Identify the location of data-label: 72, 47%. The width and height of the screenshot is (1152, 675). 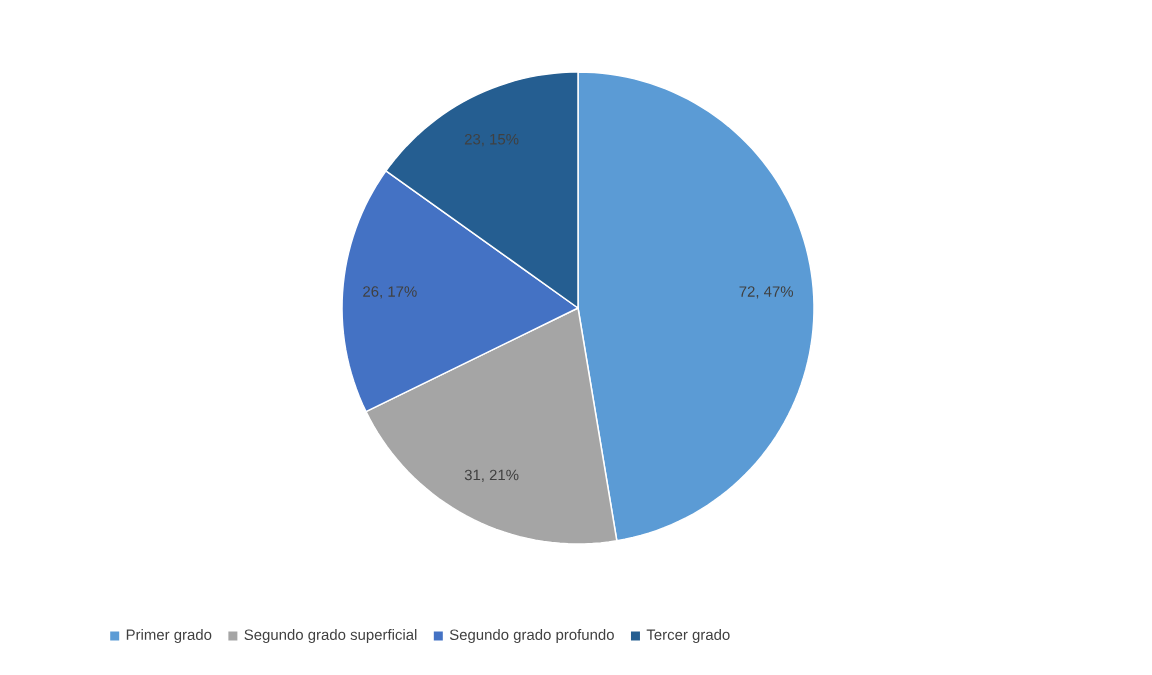
(766, 292).